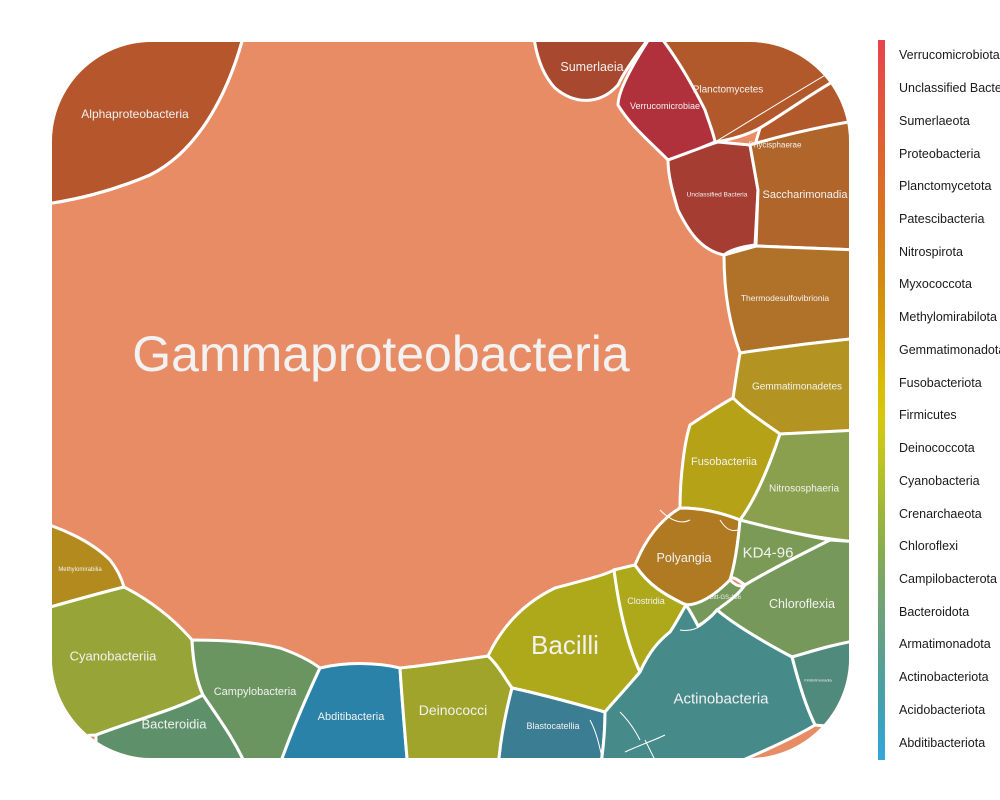 This screenshot has height=800, width=1000. What do you see at coordinates (352, 717) in the screenshot?
I see `label-abditibacteria: Abditibacteria` at bounding box center [352, 717].